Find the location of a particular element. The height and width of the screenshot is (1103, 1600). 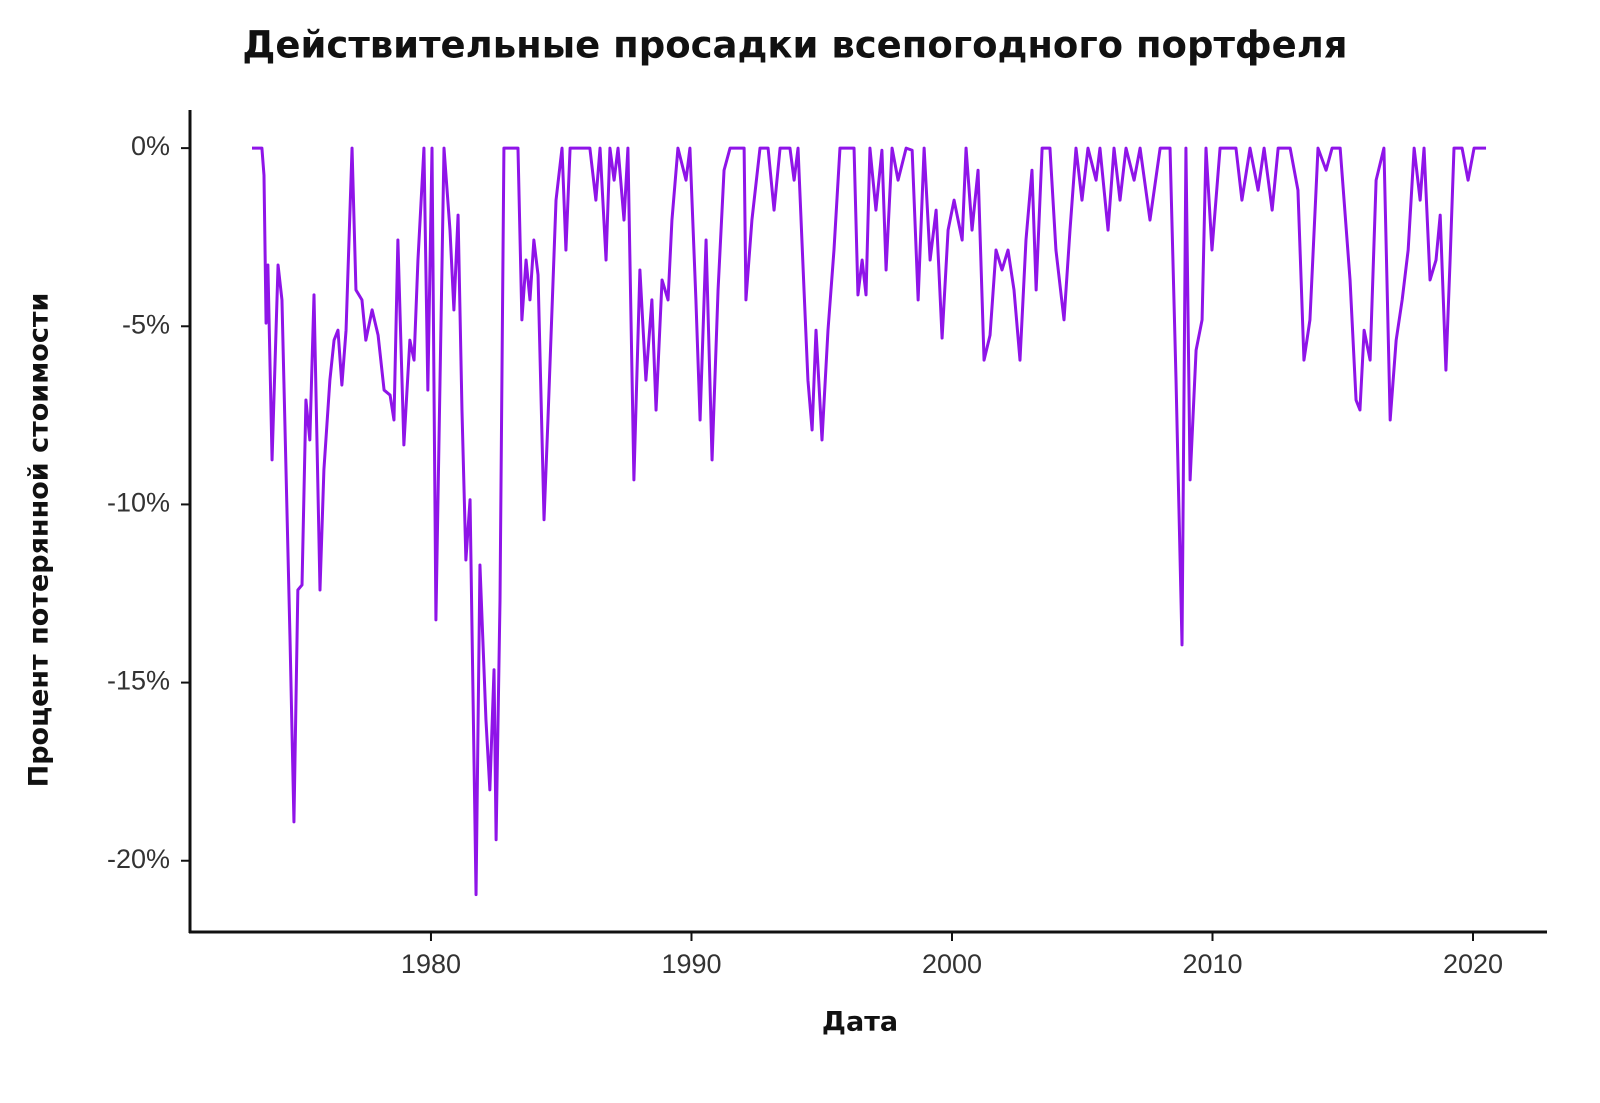

y-axis-title: Процент потерянной стоимости is located at coordinates (39, 540).